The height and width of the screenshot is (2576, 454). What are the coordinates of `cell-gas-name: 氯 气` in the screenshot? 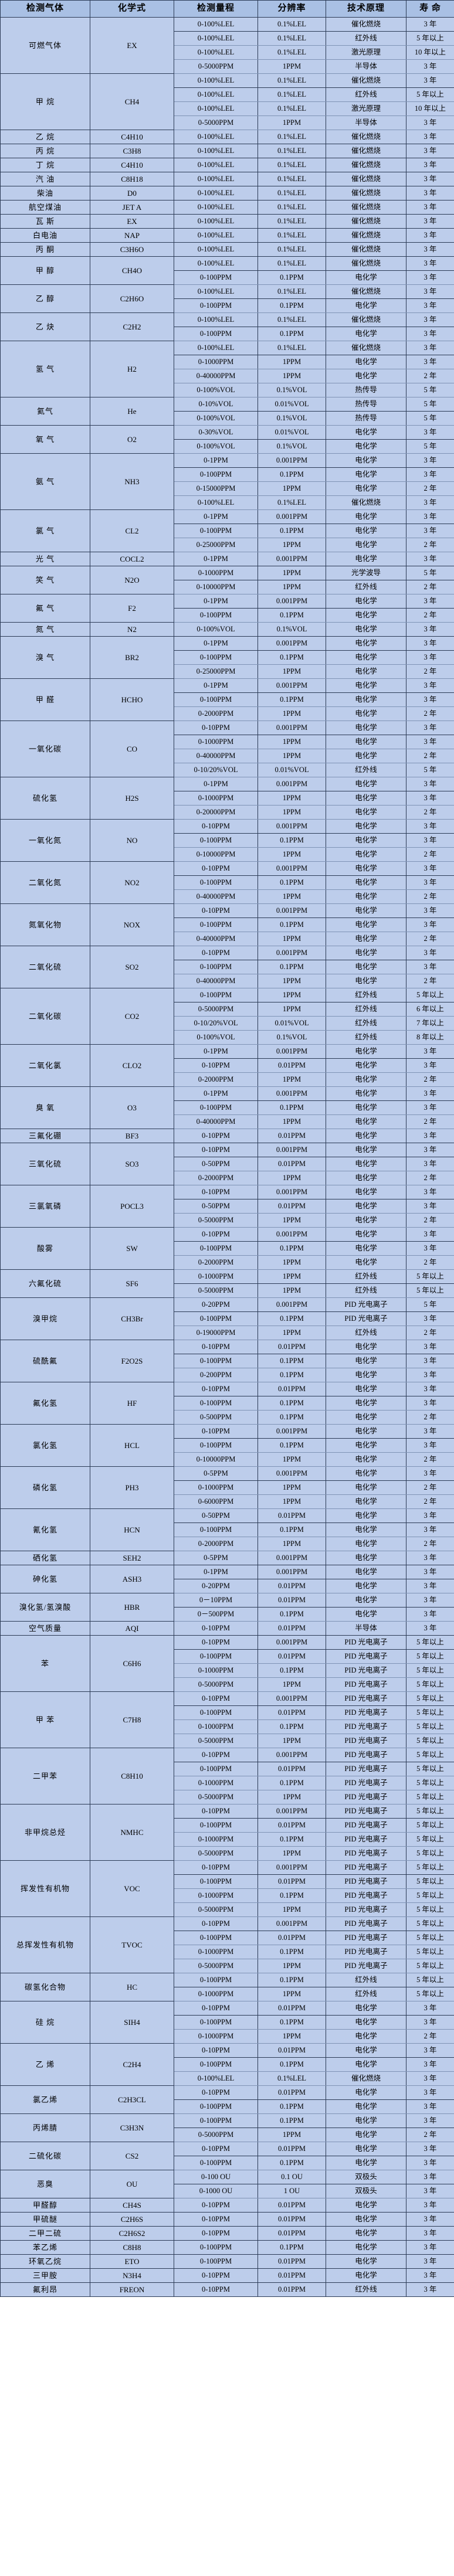 It's located at (45, 531).